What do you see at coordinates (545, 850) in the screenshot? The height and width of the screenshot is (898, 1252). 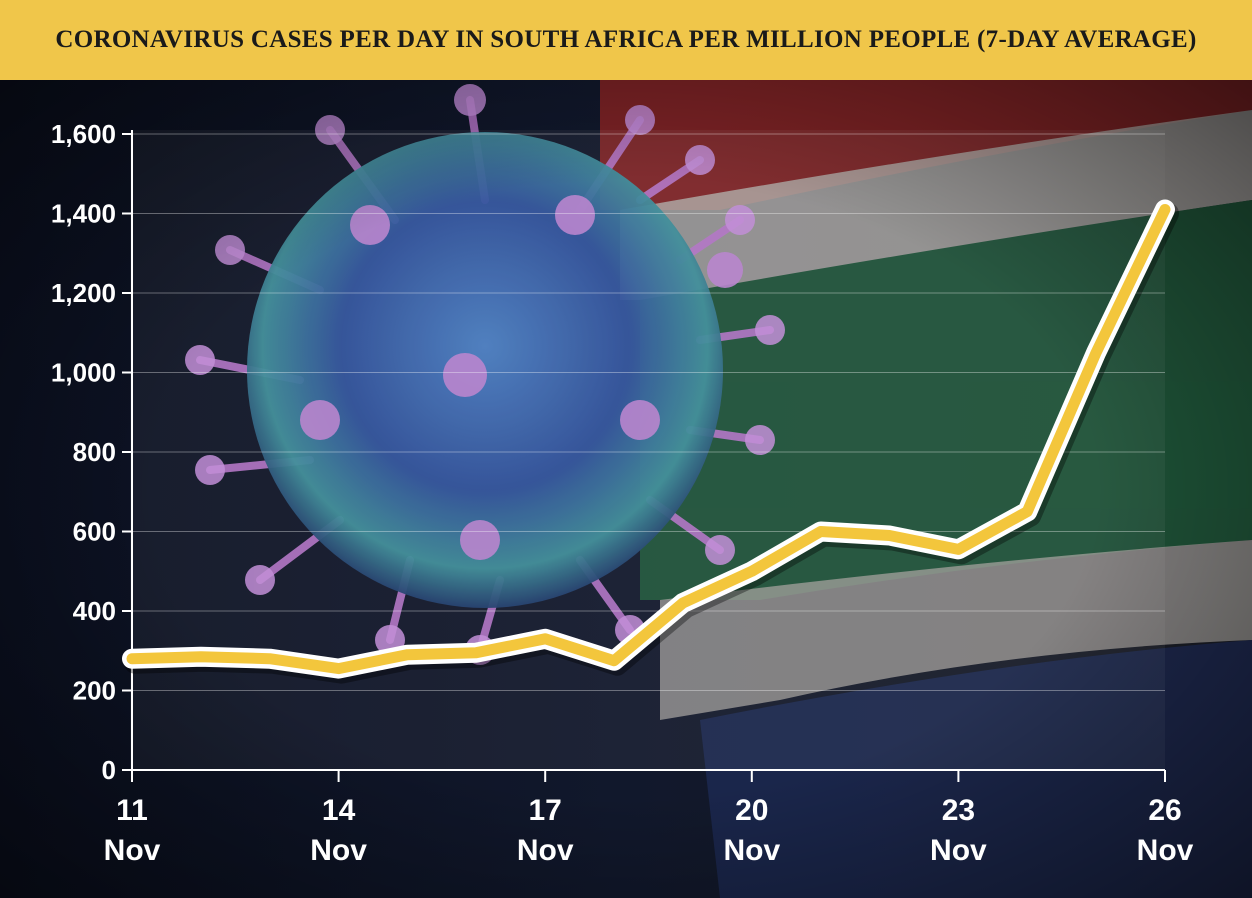 I see `x-tick-month-17: Nov` at bounding box center [545, 850].